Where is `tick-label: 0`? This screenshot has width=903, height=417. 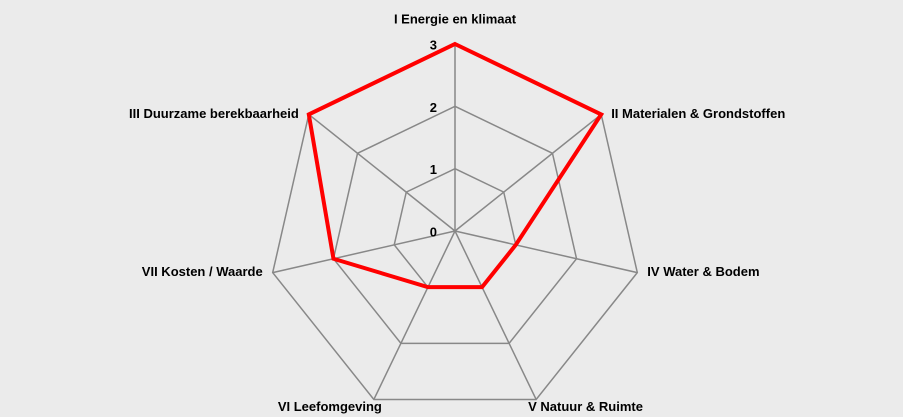 tick-label: 0 is located at coordinates (433, 231).